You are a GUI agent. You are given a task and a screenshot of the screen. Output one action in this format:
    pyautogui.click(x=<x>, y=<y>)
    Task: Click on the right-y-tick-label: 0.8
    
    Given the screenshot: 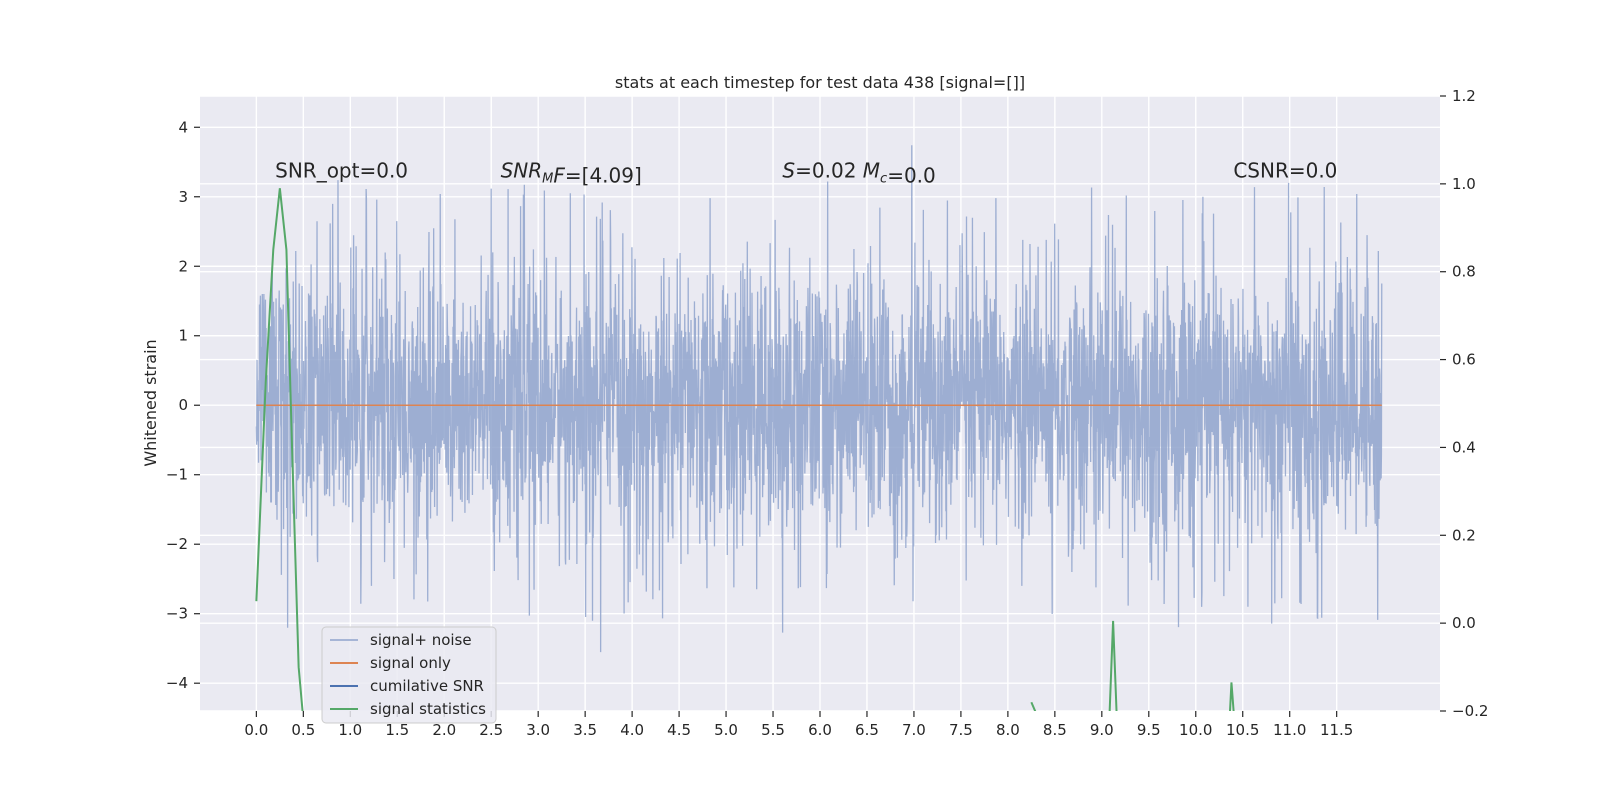 What is the action you would take?
    pyautogui.click(x=1464, y=272)
    